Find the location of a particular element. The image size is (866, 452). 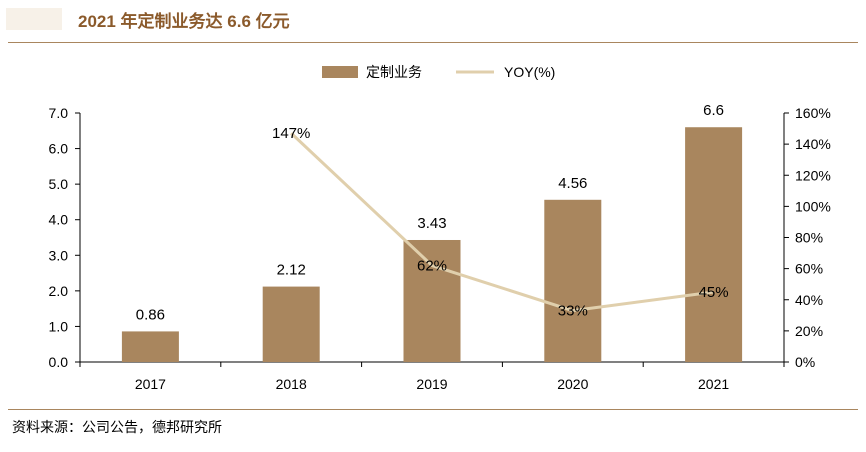

bar-value-label: 3.43 is located at coordinates (431, 223).